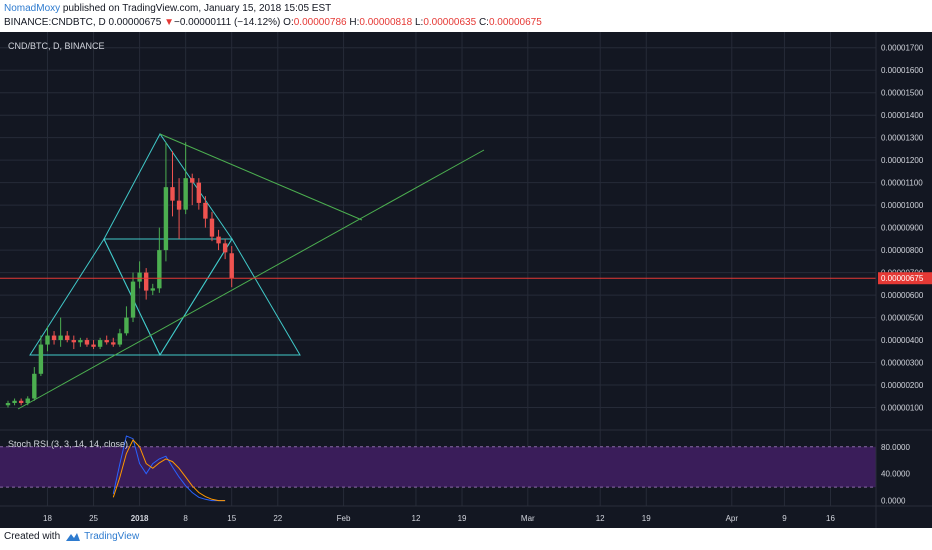  Describe the element at coordinates (169, 468) in the screenshot. I see `stoch-rsi-k-line` at that location.